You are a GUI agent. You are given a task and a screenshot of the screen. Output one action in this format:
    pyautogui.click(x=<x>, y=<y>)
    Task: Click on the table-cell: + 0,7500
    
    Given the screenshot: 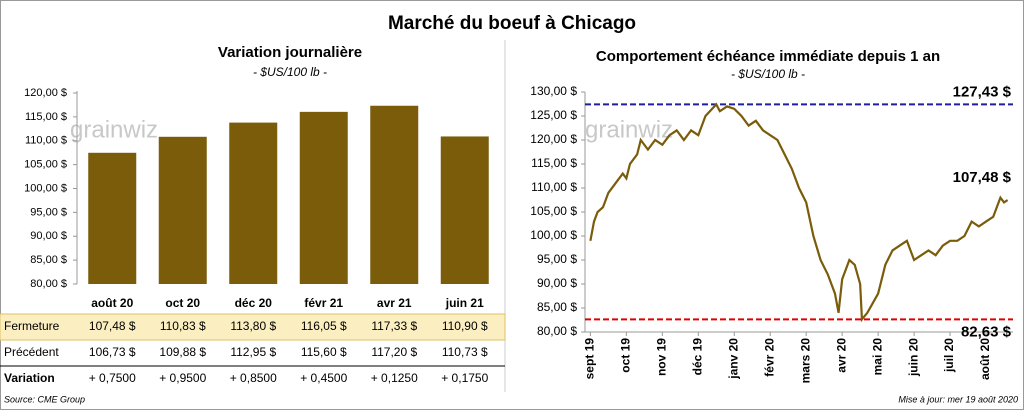 What is the action you would take?
    pyautogui.click(x=112, y=378)
    